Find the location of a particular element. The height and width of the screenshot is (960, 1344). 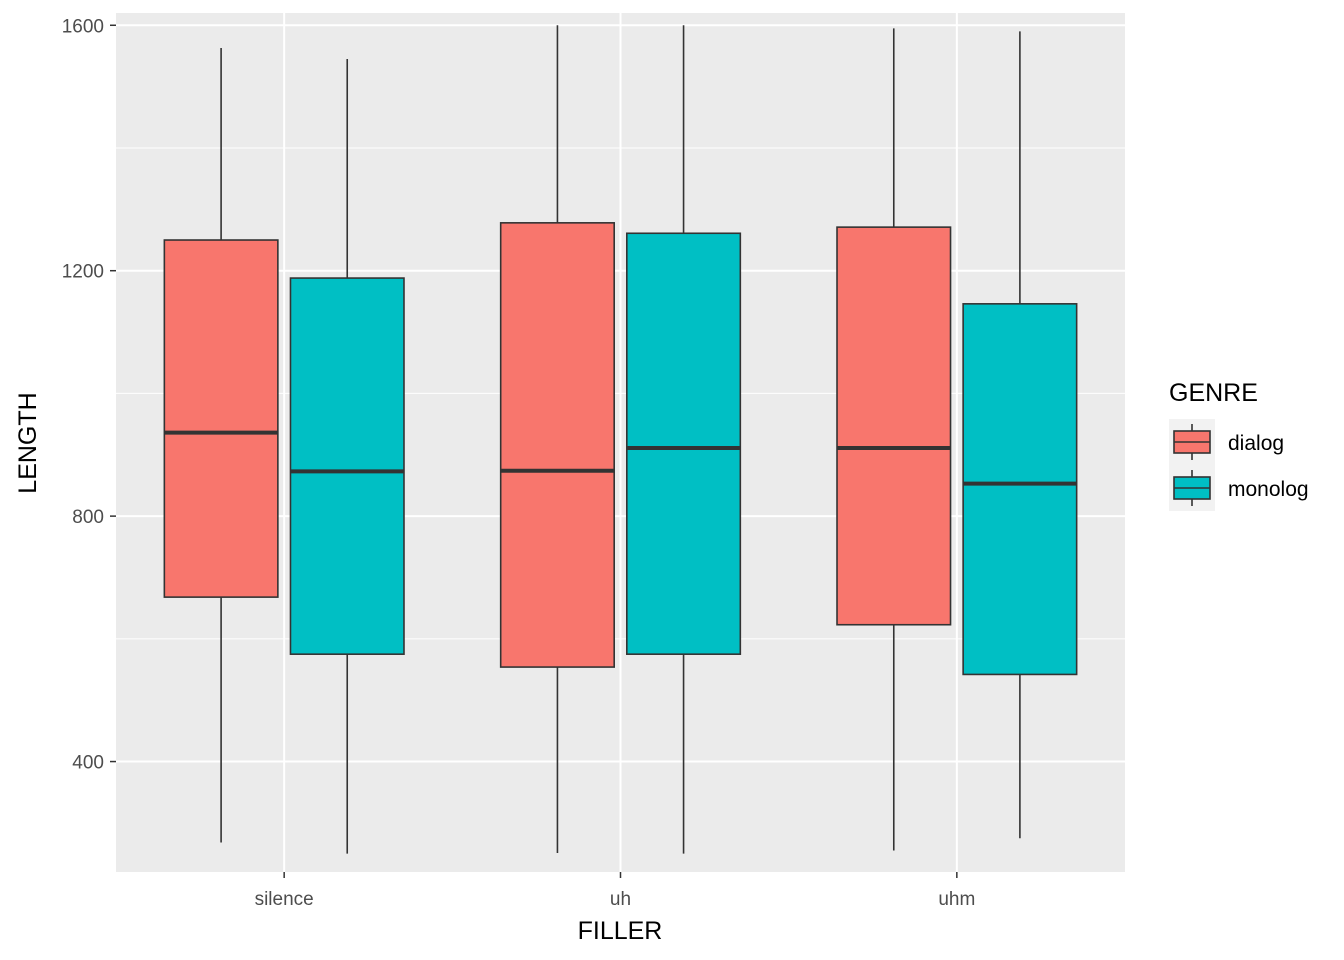

legend-title: GENRE is located at coordinates (1213, 393).